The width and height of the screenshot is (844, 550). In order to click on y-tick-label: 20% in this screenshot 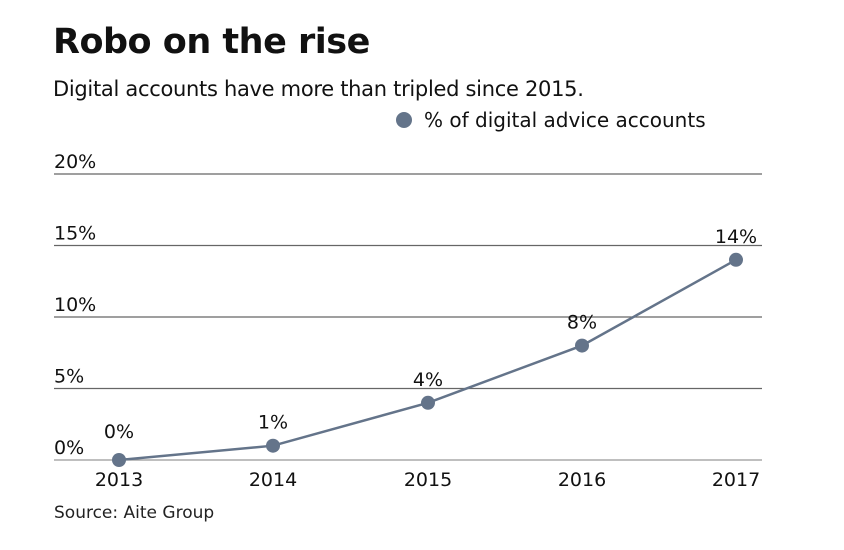, I will do `click(75, 162)`.